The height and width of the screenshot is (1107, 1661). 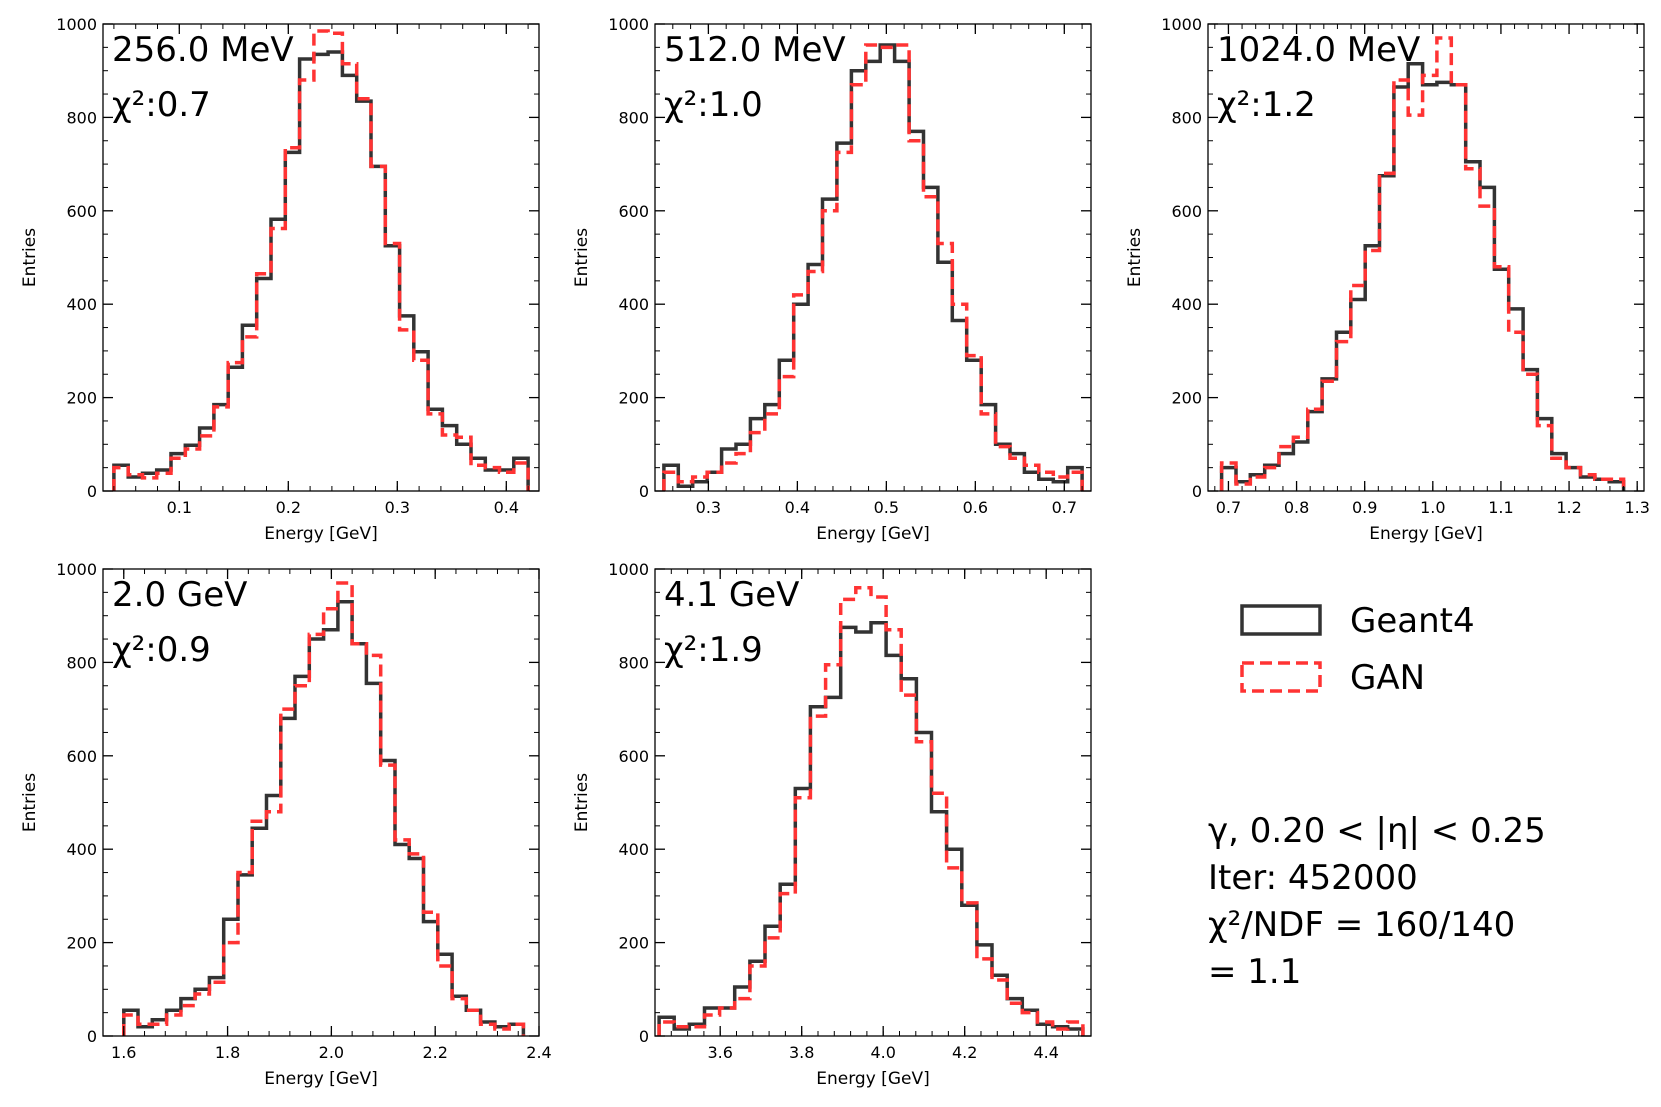 I want to click on x-tick-label: 1.2, so click(x=1568, y=507).